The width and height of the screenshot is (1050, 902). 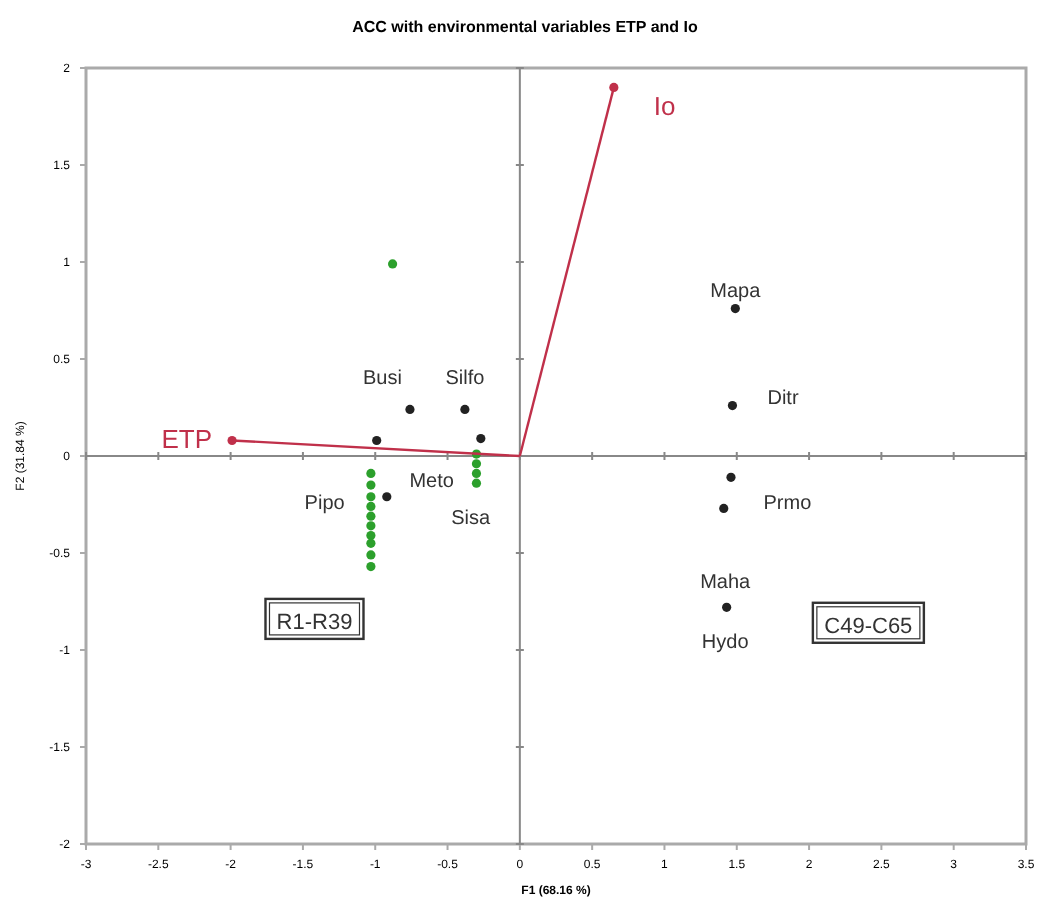 What do you see at coordinates (788, 503) in the screenshot?
I see `annotation: Prmo` at bounding box center [788, 503].